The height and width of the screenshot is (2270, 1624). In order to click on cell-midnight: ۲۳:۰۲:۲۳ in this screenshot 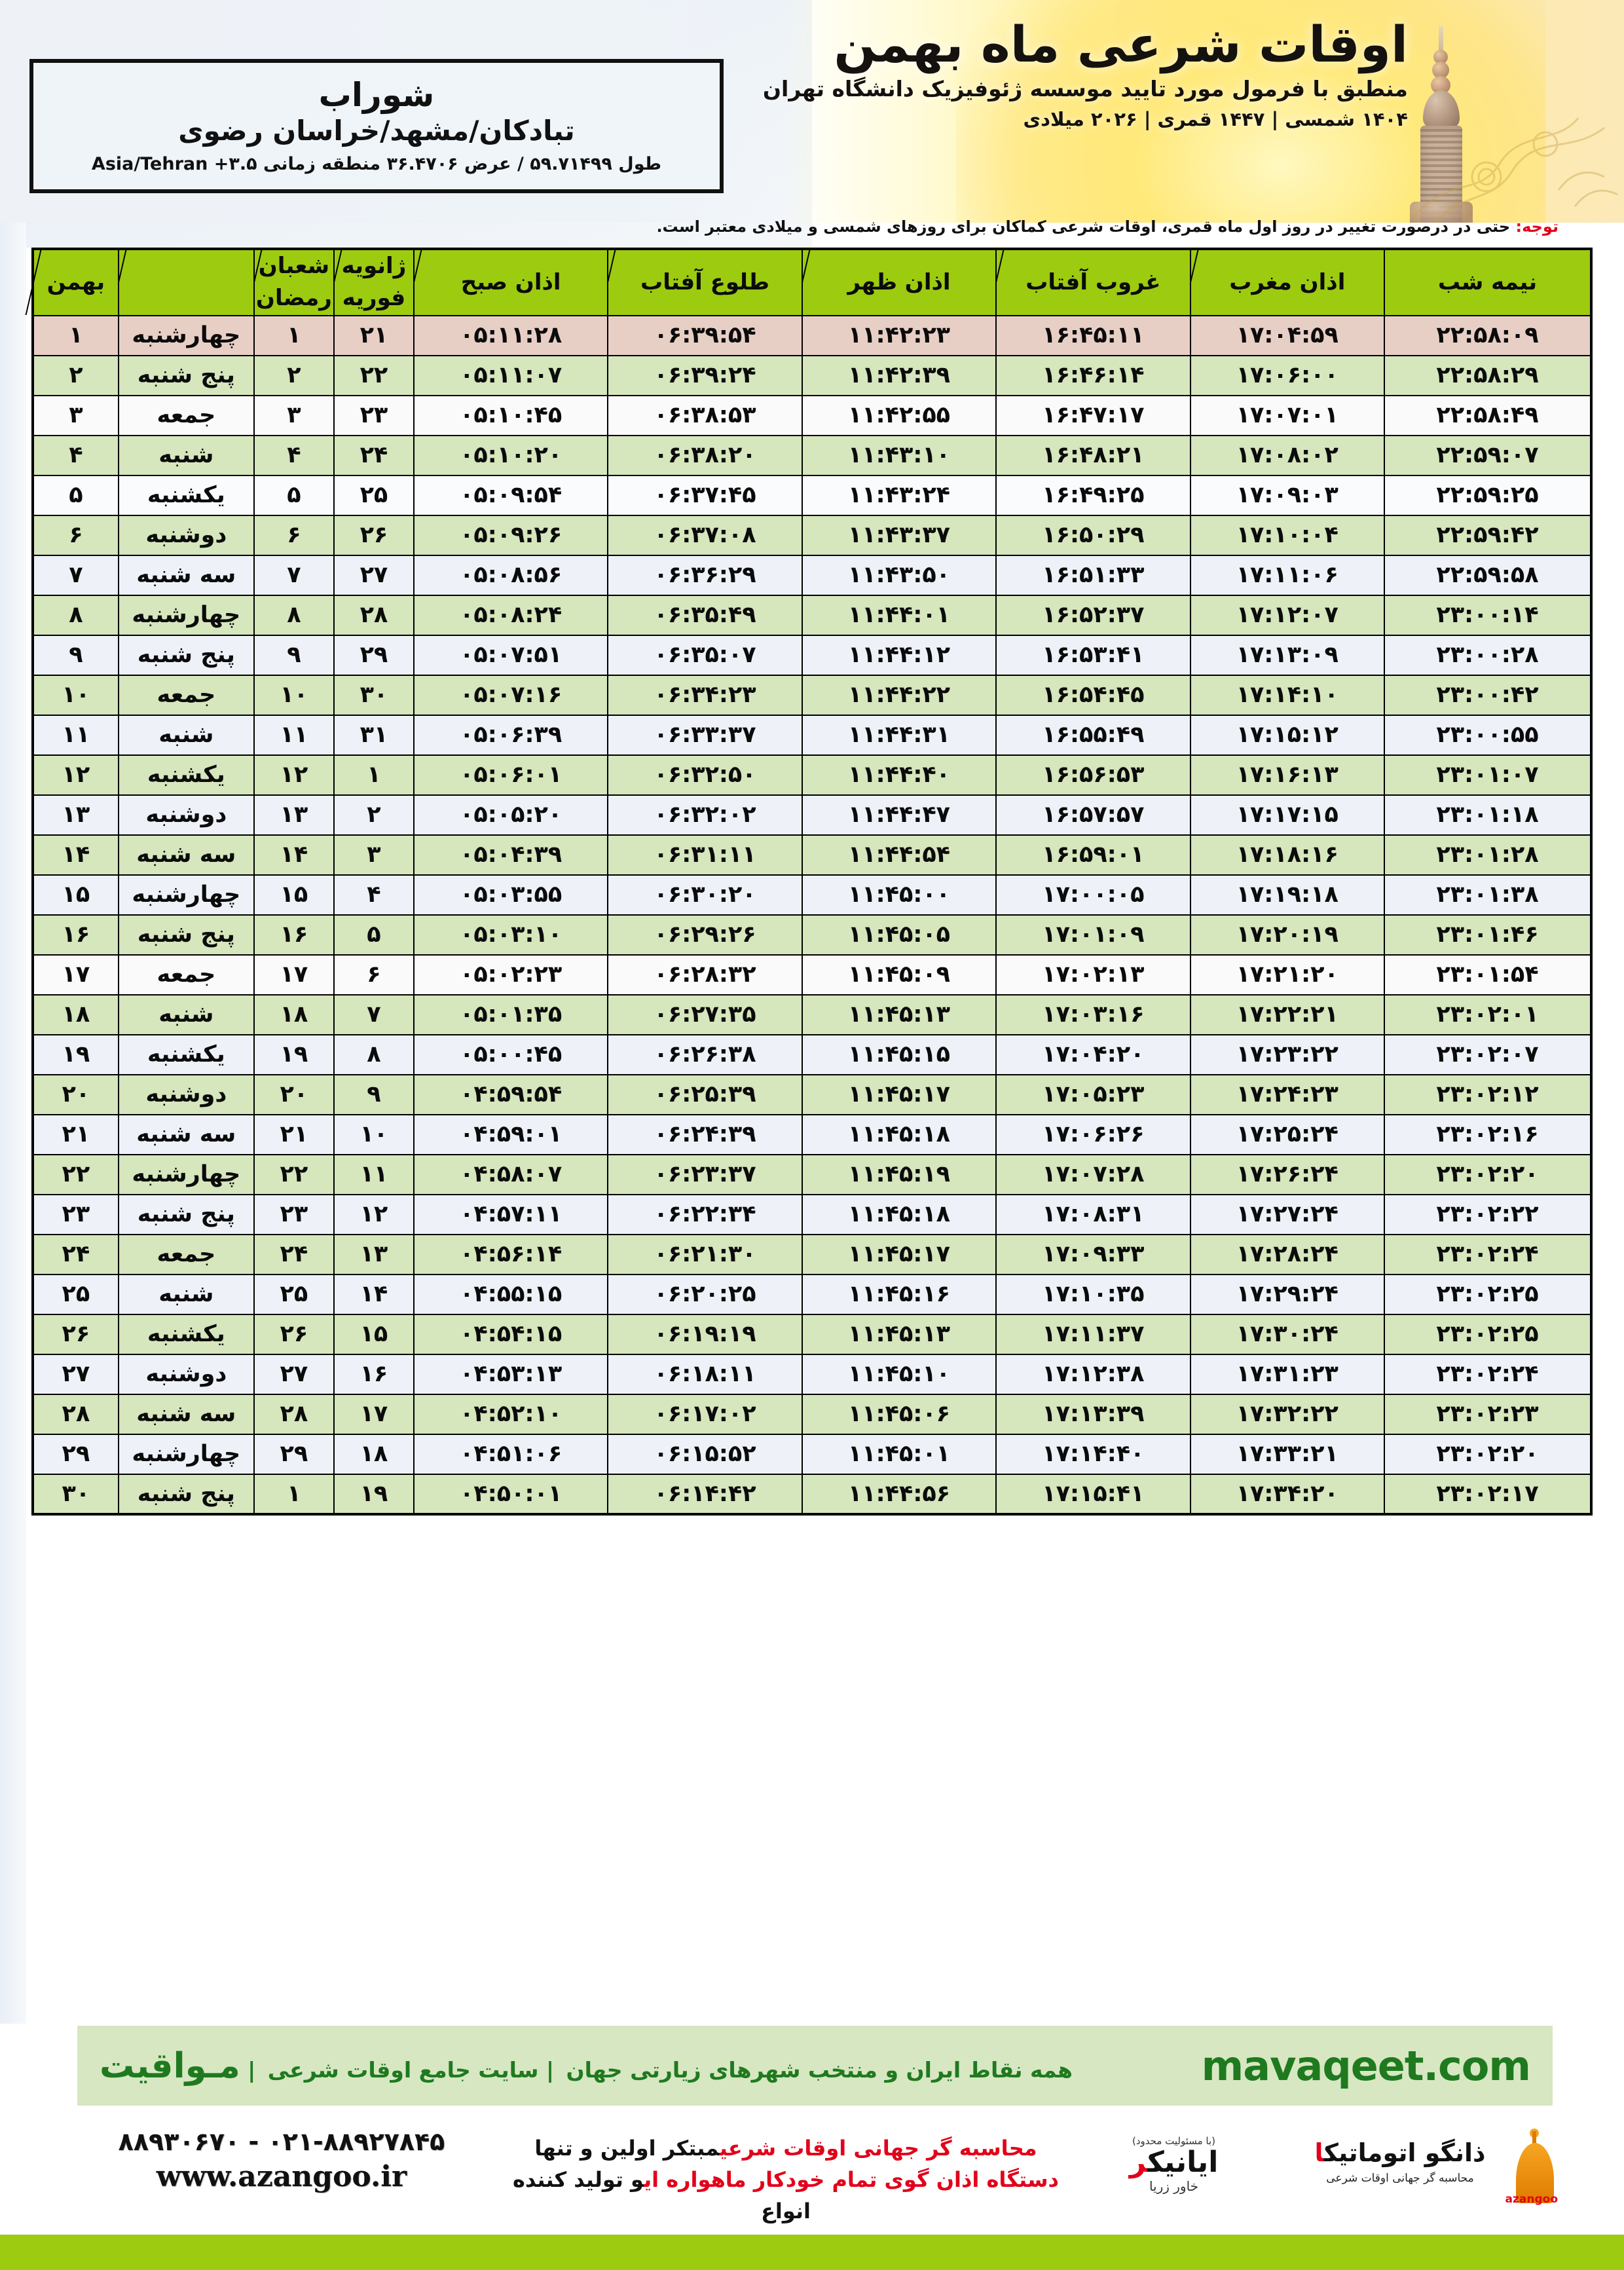, I will do `click(1488, 1414)`.